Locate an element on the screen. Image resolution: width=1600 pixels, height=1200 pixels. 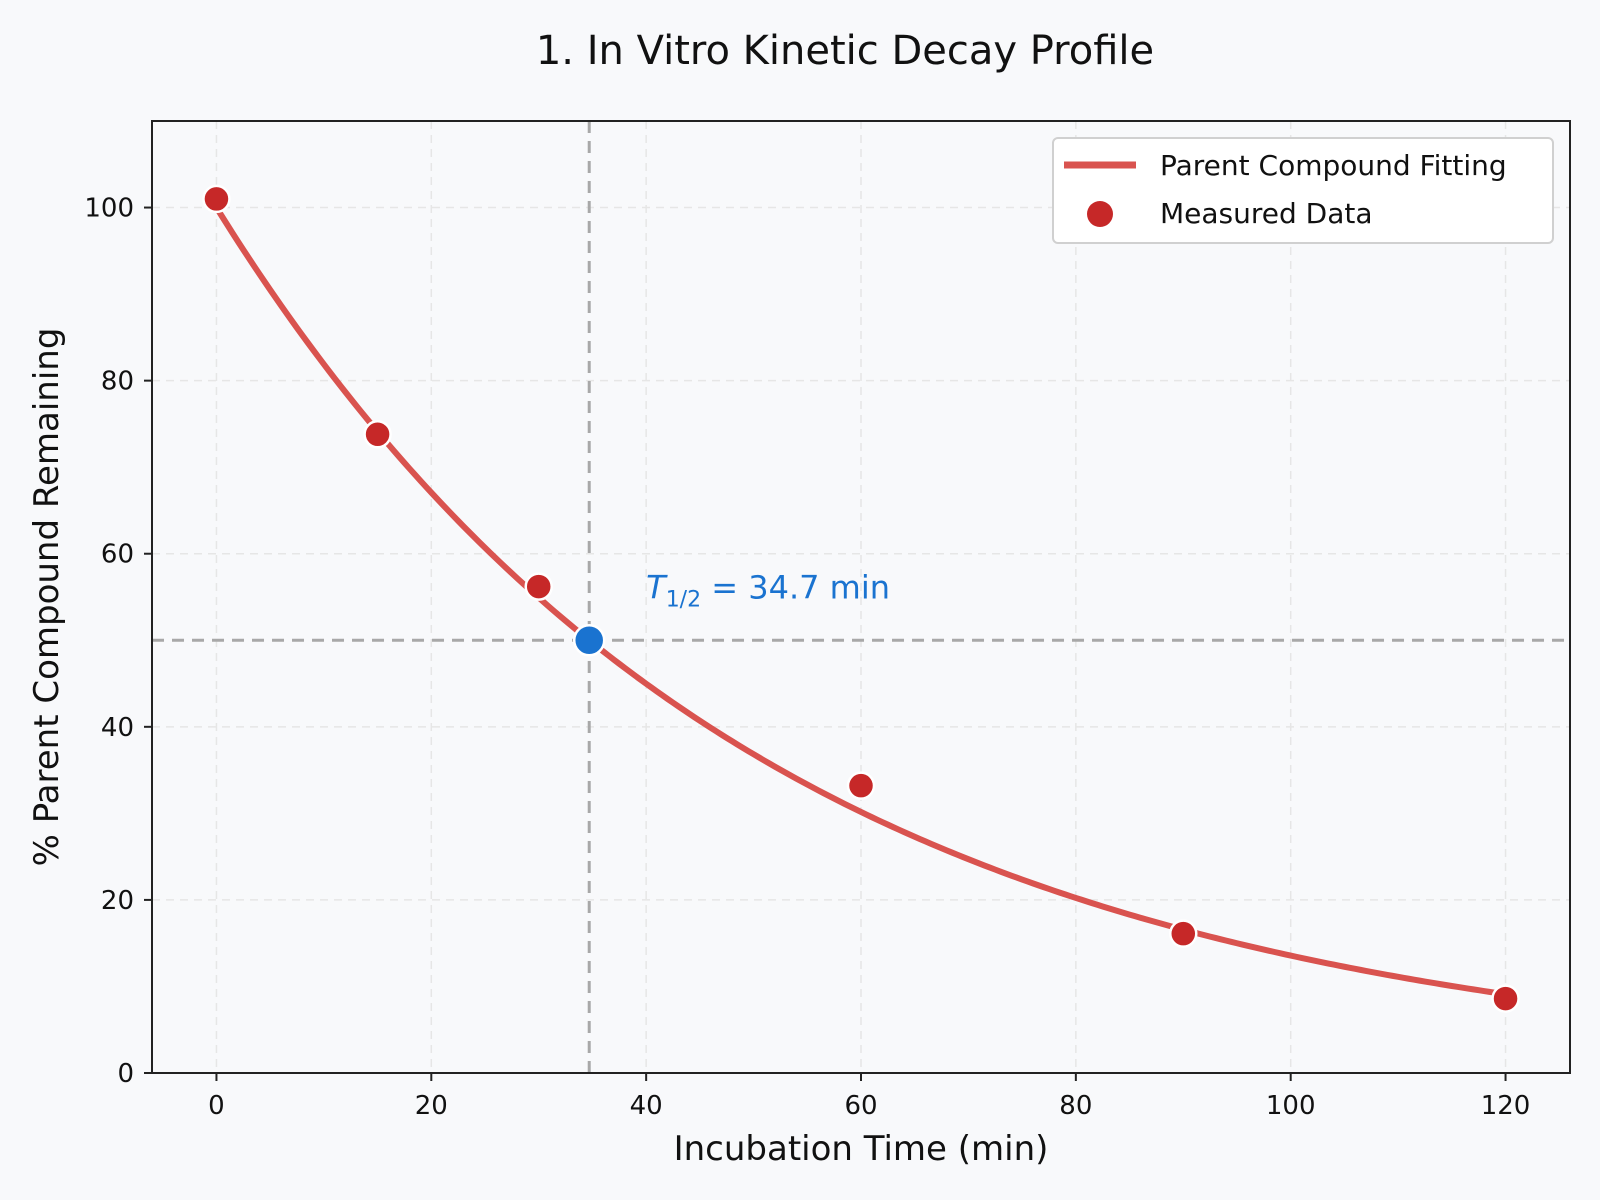
x-tick-label: 0 is located at coordinates (216, 1106).